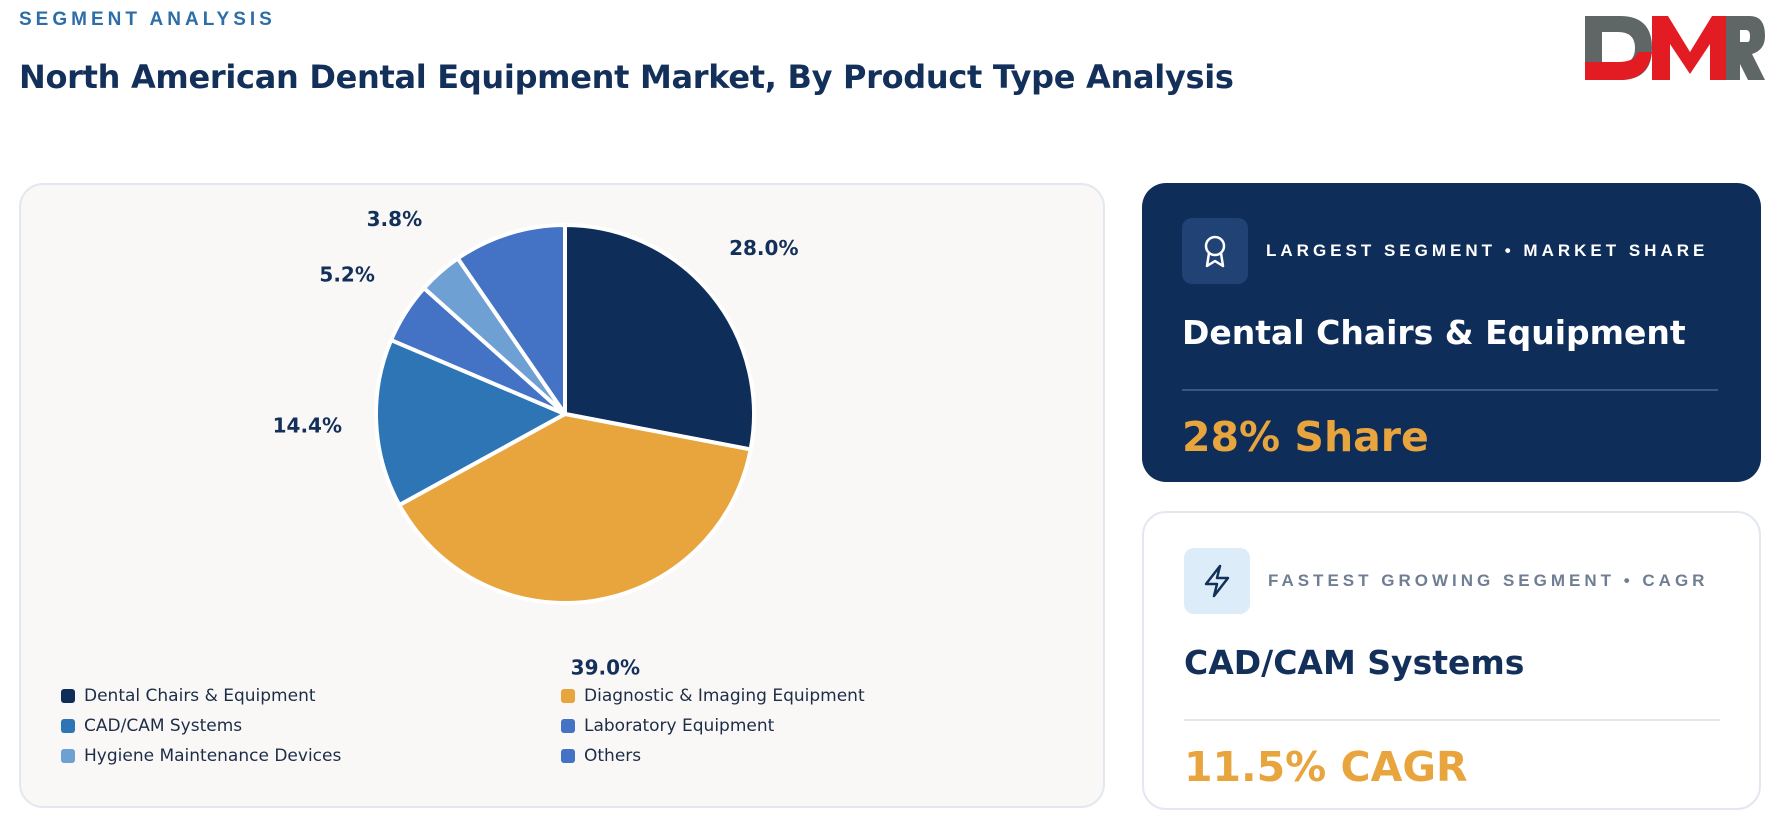  I want to click on largest-segment-eyebrow: LARGEST SEGMENT • MARKET SHARE, so click(1487, 250).